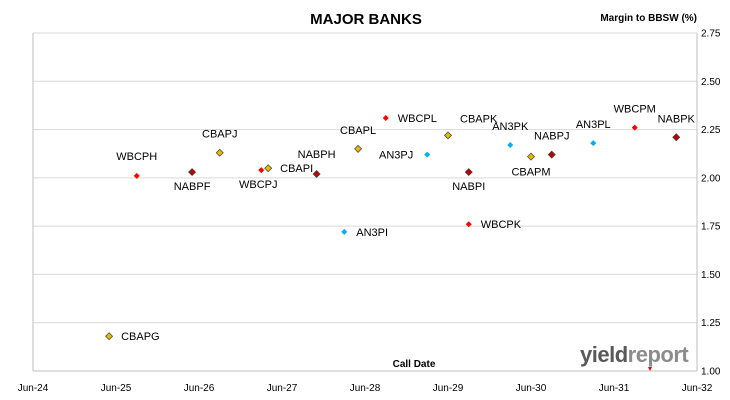 This screenshot has width=730, height=400. I want to click on point-label-cbapi: CBAPI, so click(296, 169).